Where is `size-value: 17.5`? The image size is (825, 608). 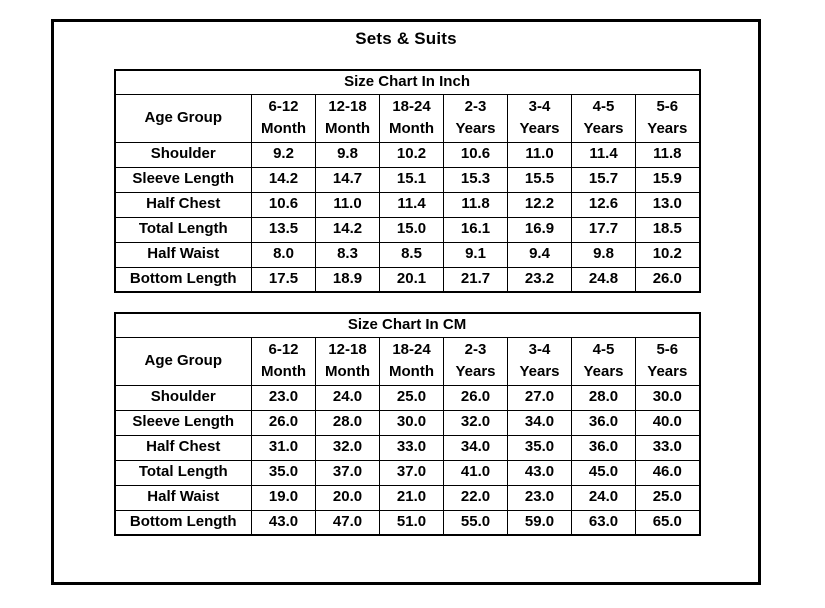
size-value: 17.5 is located at coordinates (283, 279).